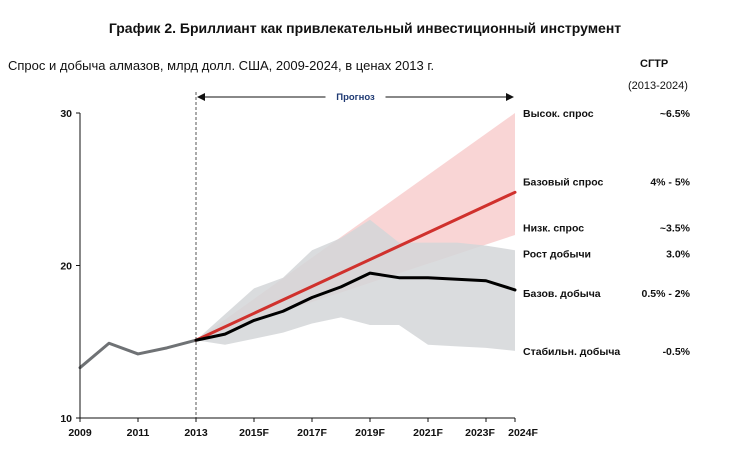  What do you see at coordinates (480, 433) in the screenshot?
I see `x-tick-label: 2023F` at bounding box center [480, 433].